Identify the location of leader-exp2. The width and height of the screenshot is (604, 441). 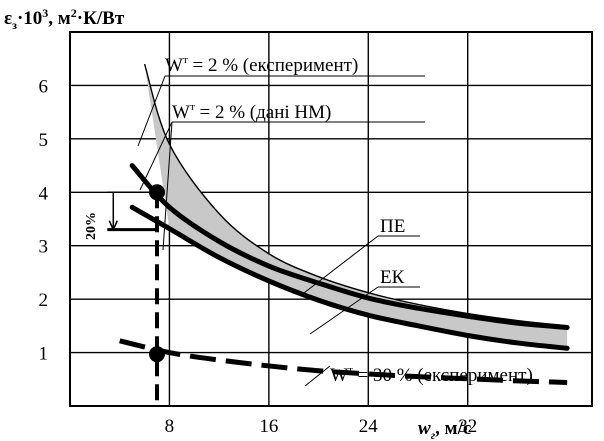
(151, 111).